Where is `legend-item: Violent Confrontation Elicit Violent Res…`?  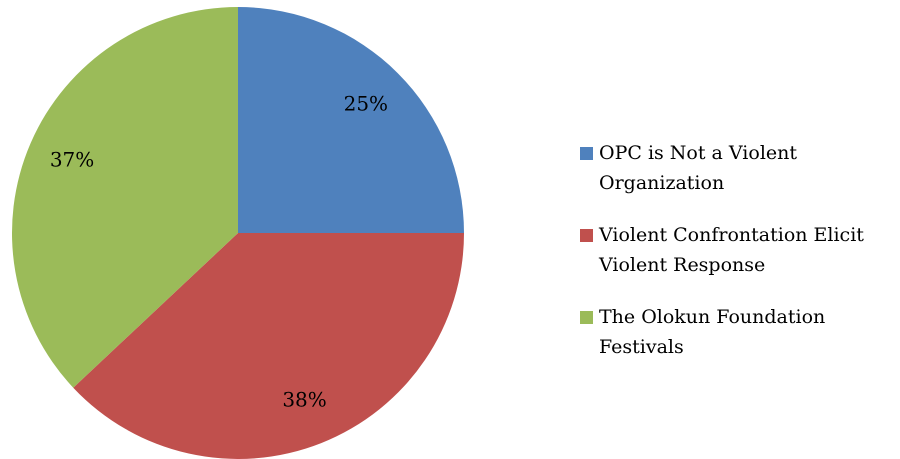 legend-item: Violent Confrontation Elicit Violent Res… is located at coordinates (739, 250).